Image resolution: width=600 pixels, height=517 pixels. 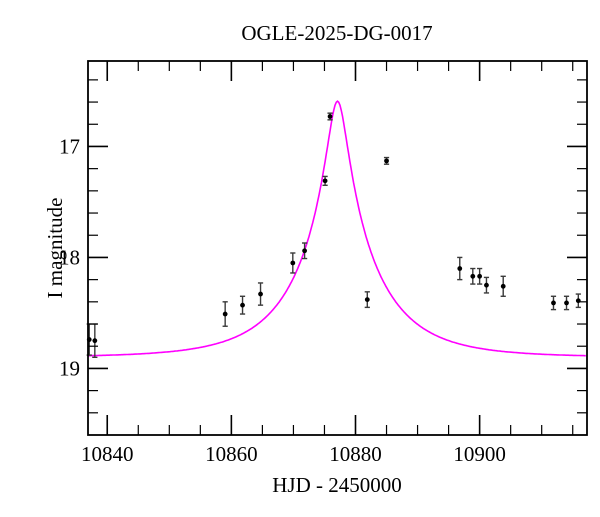 What do you see at coordinates (107, 454) in the screenshot?
I see `x-tick-label: 10840` at bounding box center [107, 454].